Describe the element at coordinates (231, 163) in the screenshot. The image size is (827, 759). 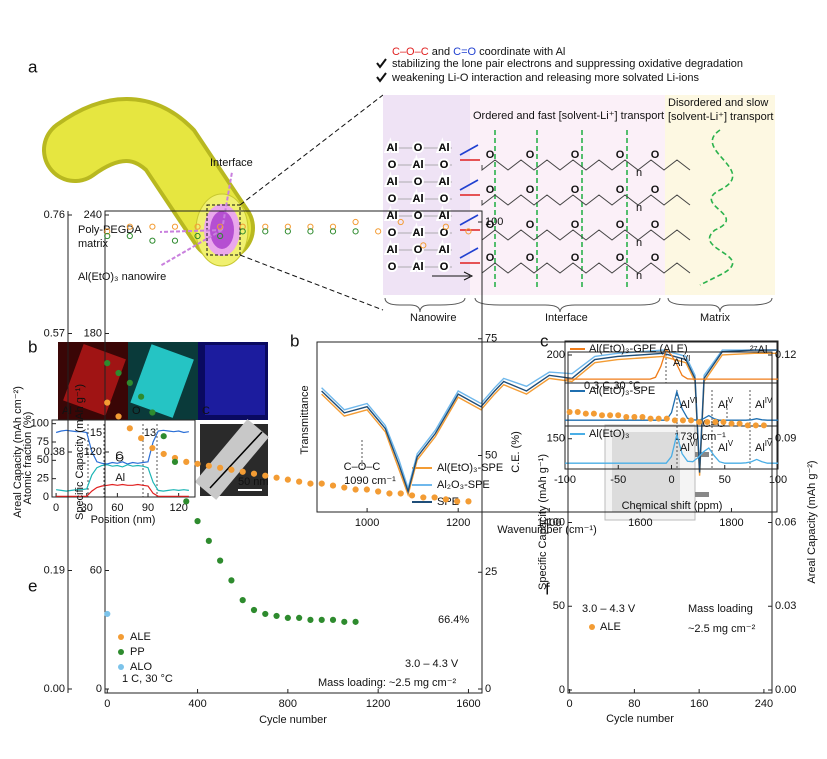
I see `wire-label: Interface` at that location.